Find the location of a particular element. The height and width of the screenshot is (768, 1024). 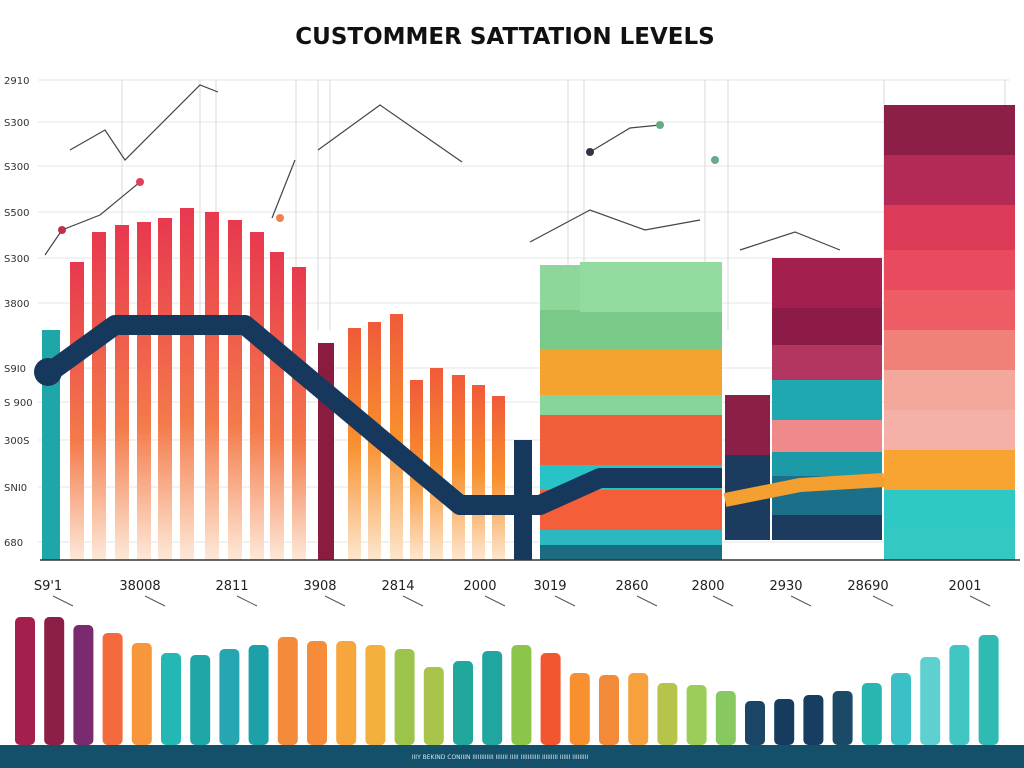

title: CUSTOMMER SATTATION LEVELS is located at coordinates (504, 37).